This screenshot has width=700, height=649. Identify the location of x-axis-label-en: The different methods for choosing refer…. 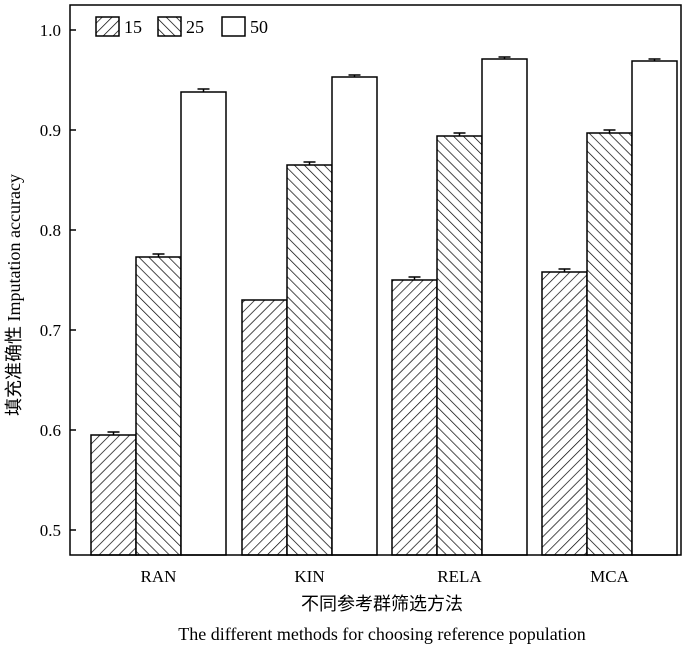
(382, 634).